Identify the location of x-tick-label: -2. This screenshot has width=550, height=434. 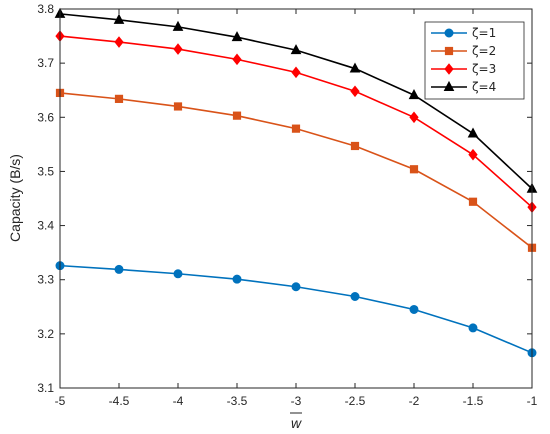
(414, 401).